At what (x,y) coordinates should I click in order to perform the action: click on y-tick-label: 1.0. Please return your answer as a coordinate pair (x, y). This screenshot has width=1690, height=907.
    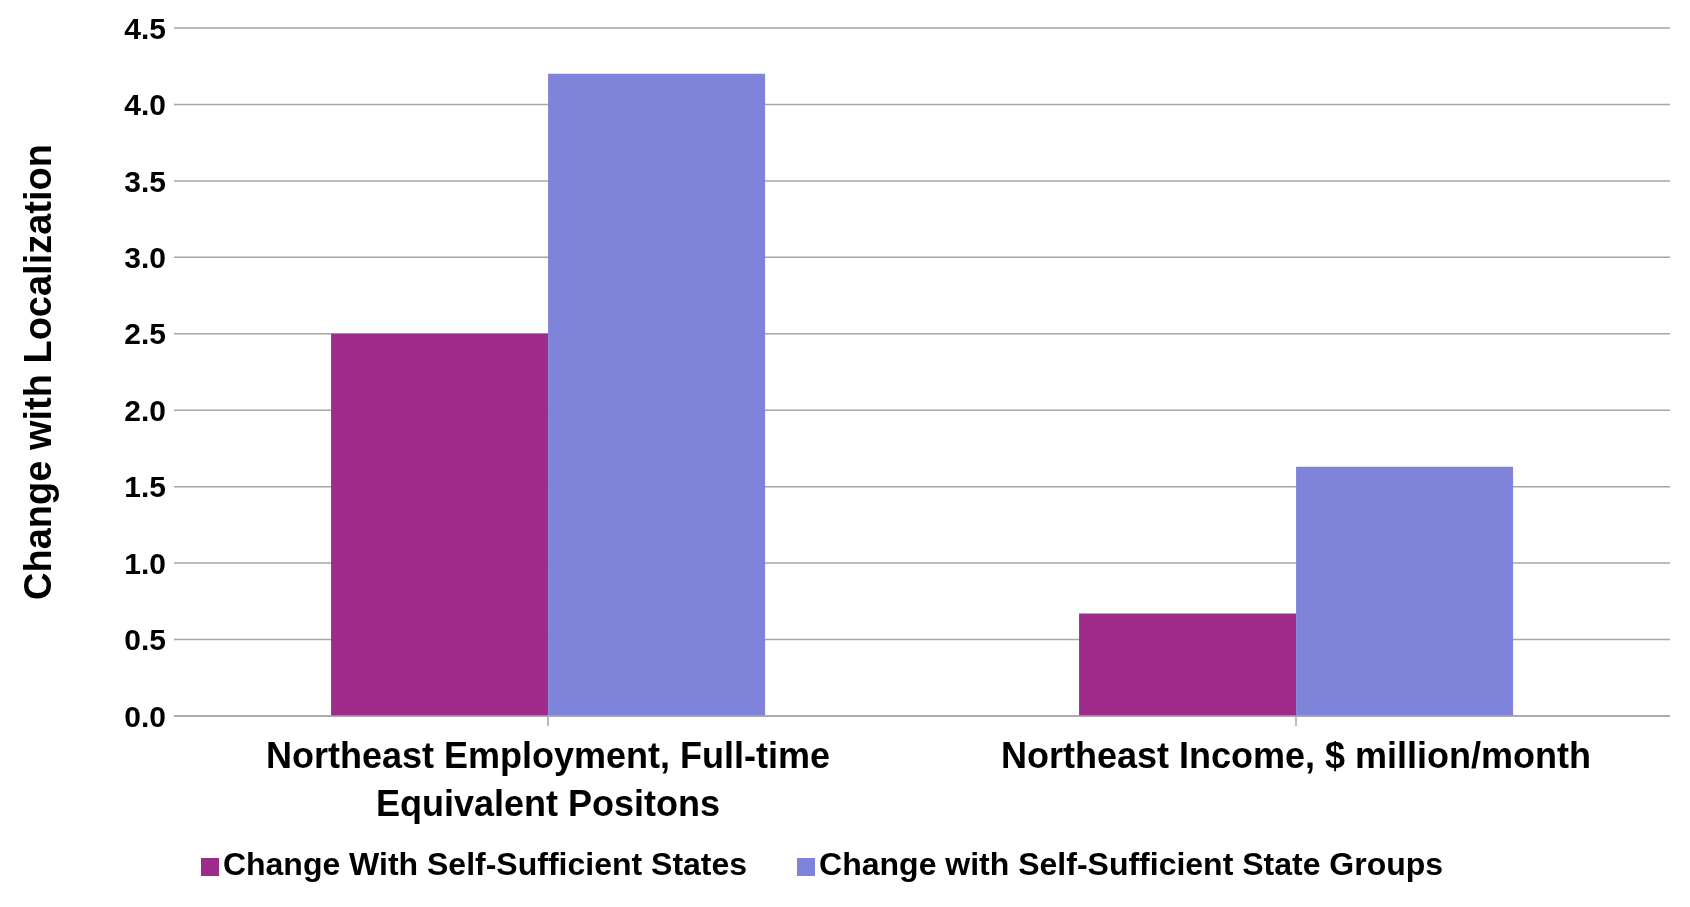
    Looking at the image, I should click on (145, 563).